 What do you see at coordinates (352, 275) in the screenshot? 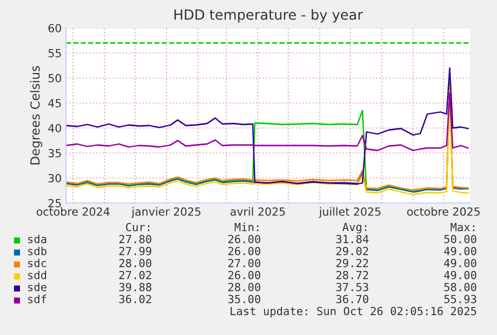
I see `text: 28.72` at bounding box center [352, 275].